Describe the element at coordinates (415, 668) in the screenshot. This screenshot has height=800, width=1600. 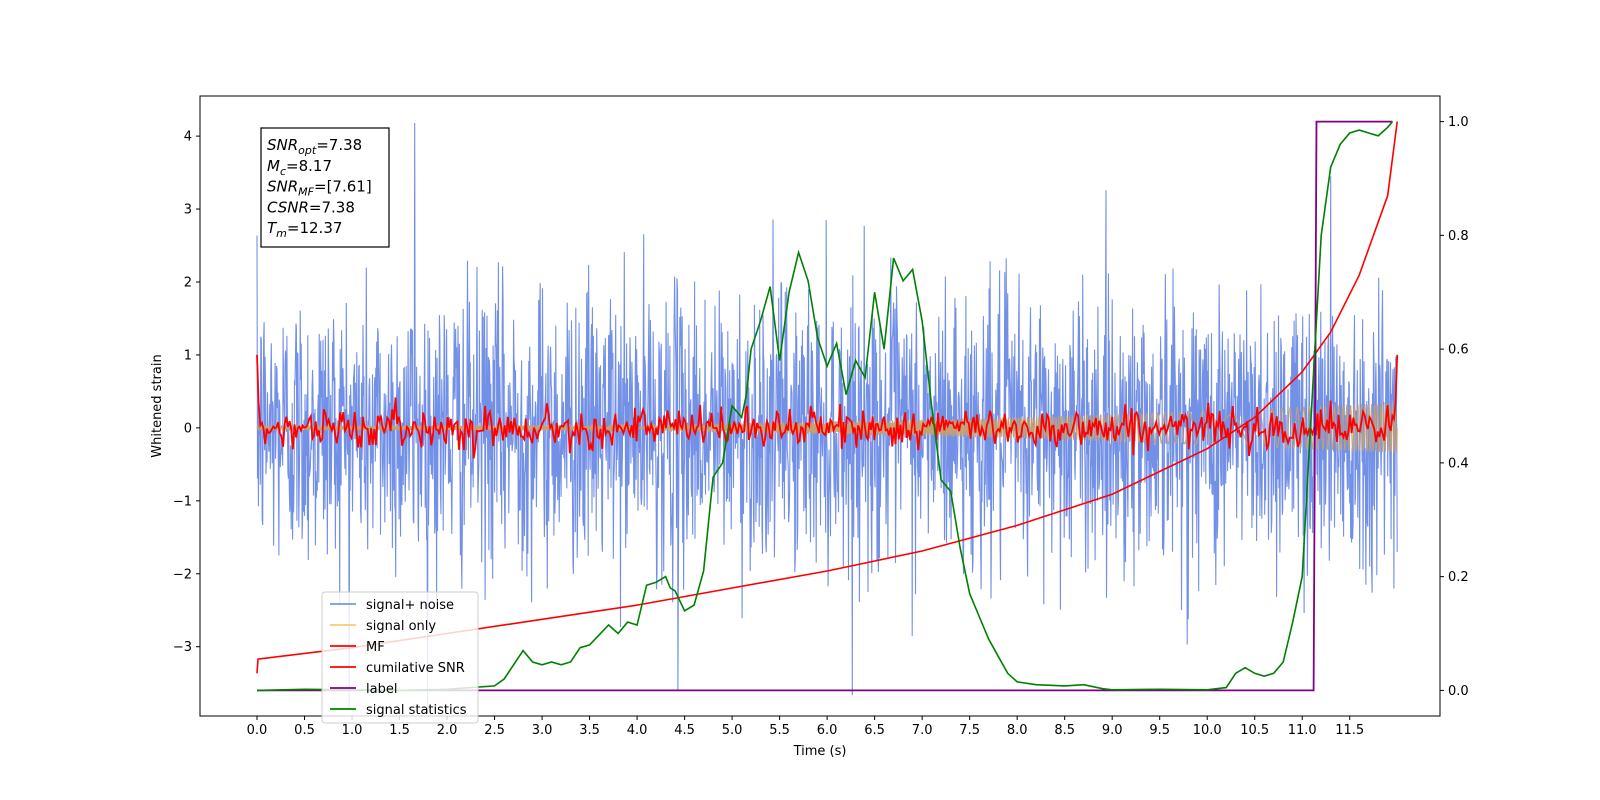
I see `legend-label: cumilative SNR` at that location.